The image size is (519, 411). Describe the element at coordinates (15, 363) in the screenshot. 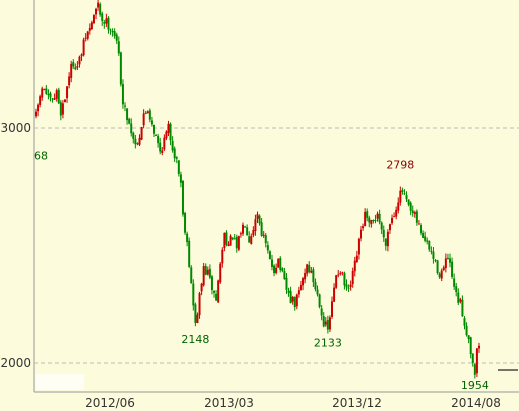

I see `y-tick-label: 2000` at that location.